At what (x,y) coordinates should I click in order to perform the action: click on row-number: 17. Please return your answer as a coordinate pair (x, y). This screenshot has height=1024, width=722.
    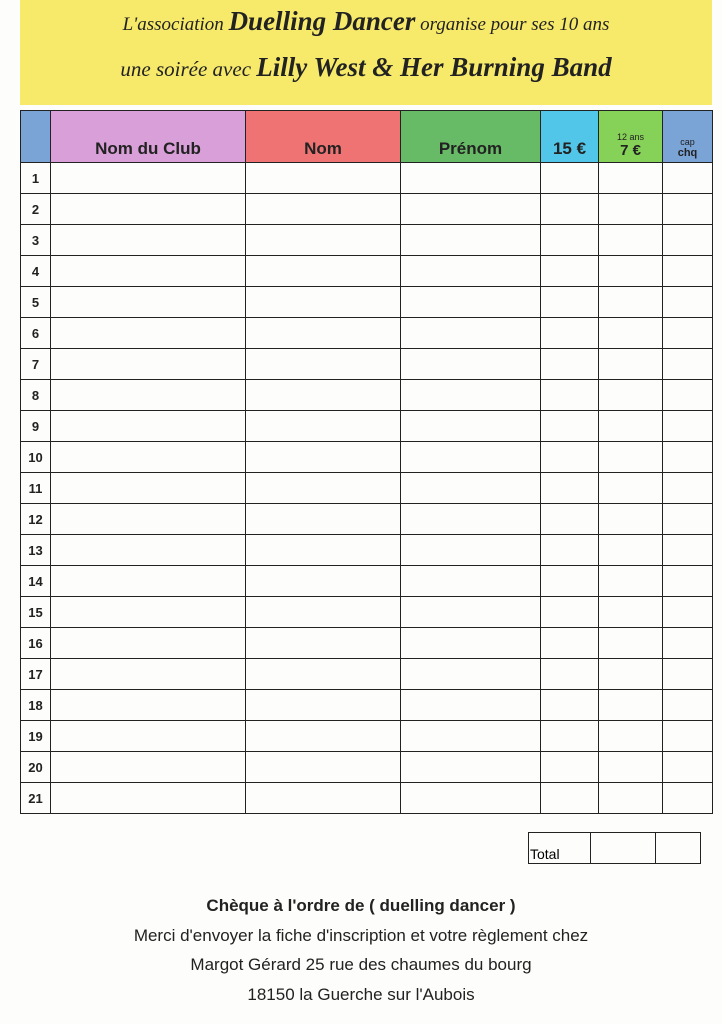
    Looking at the image, I should click on (35, 674).